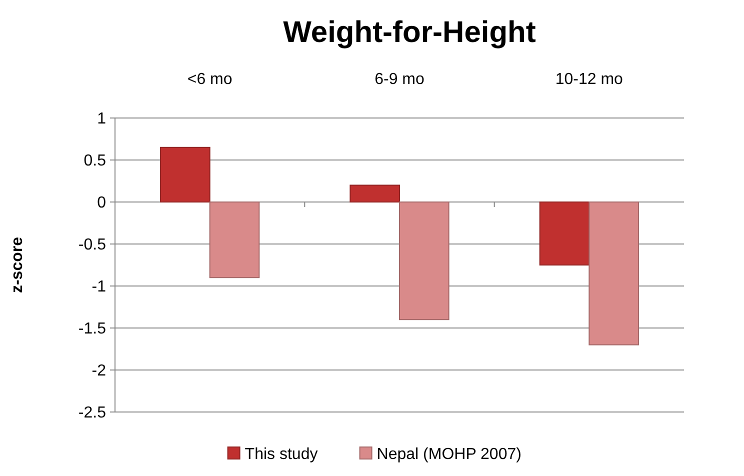  Describe the element at coordinates (101, 203) in the screenshot. I see `y-tick-label: 0` at that location.